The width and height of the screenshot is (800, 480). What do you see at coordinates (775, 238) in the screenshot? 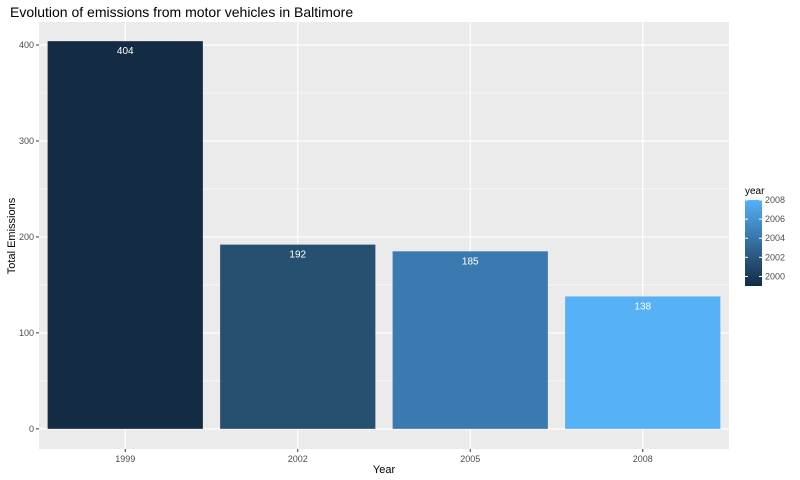
I see `legend-tick-label: 2004` at bounding box center [775, 238].